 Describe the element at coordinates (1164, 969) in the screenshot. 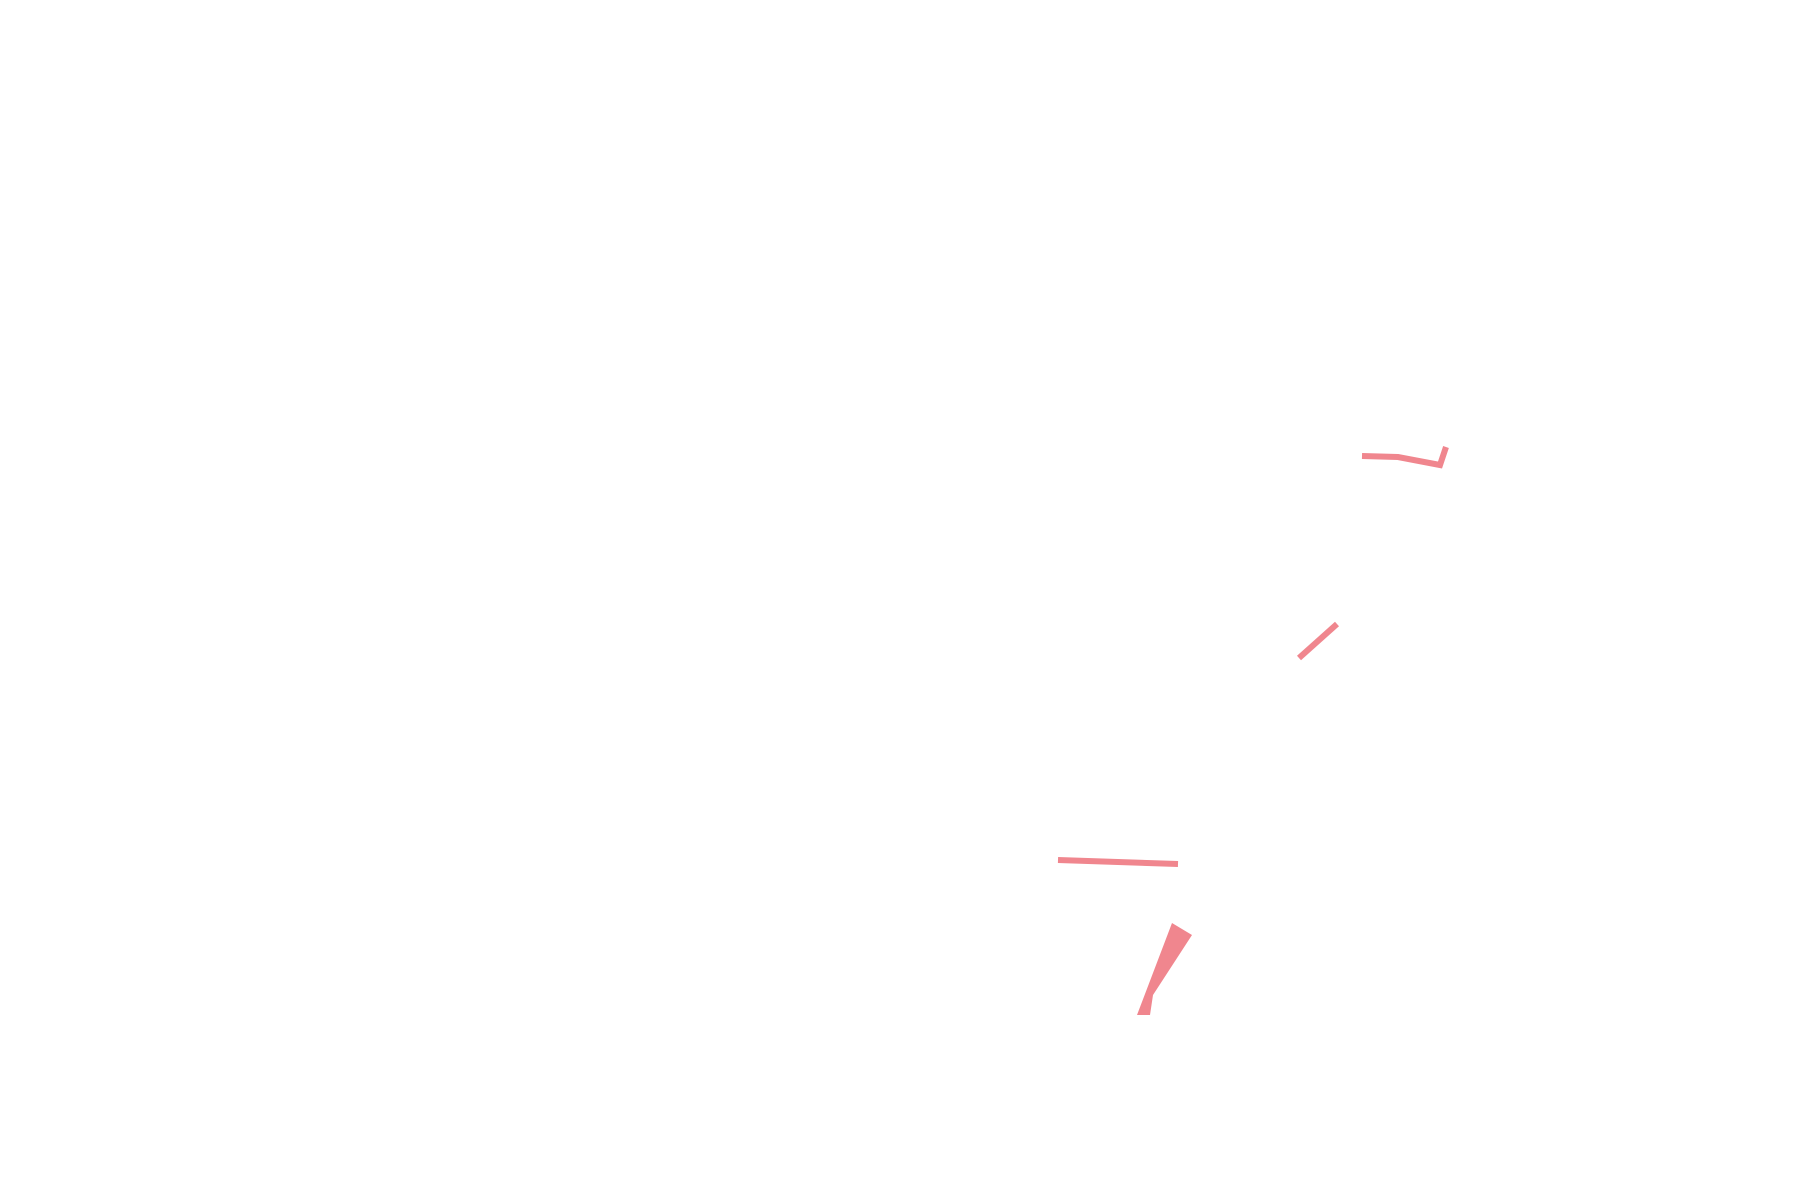

I see `pink-shape` at that location.